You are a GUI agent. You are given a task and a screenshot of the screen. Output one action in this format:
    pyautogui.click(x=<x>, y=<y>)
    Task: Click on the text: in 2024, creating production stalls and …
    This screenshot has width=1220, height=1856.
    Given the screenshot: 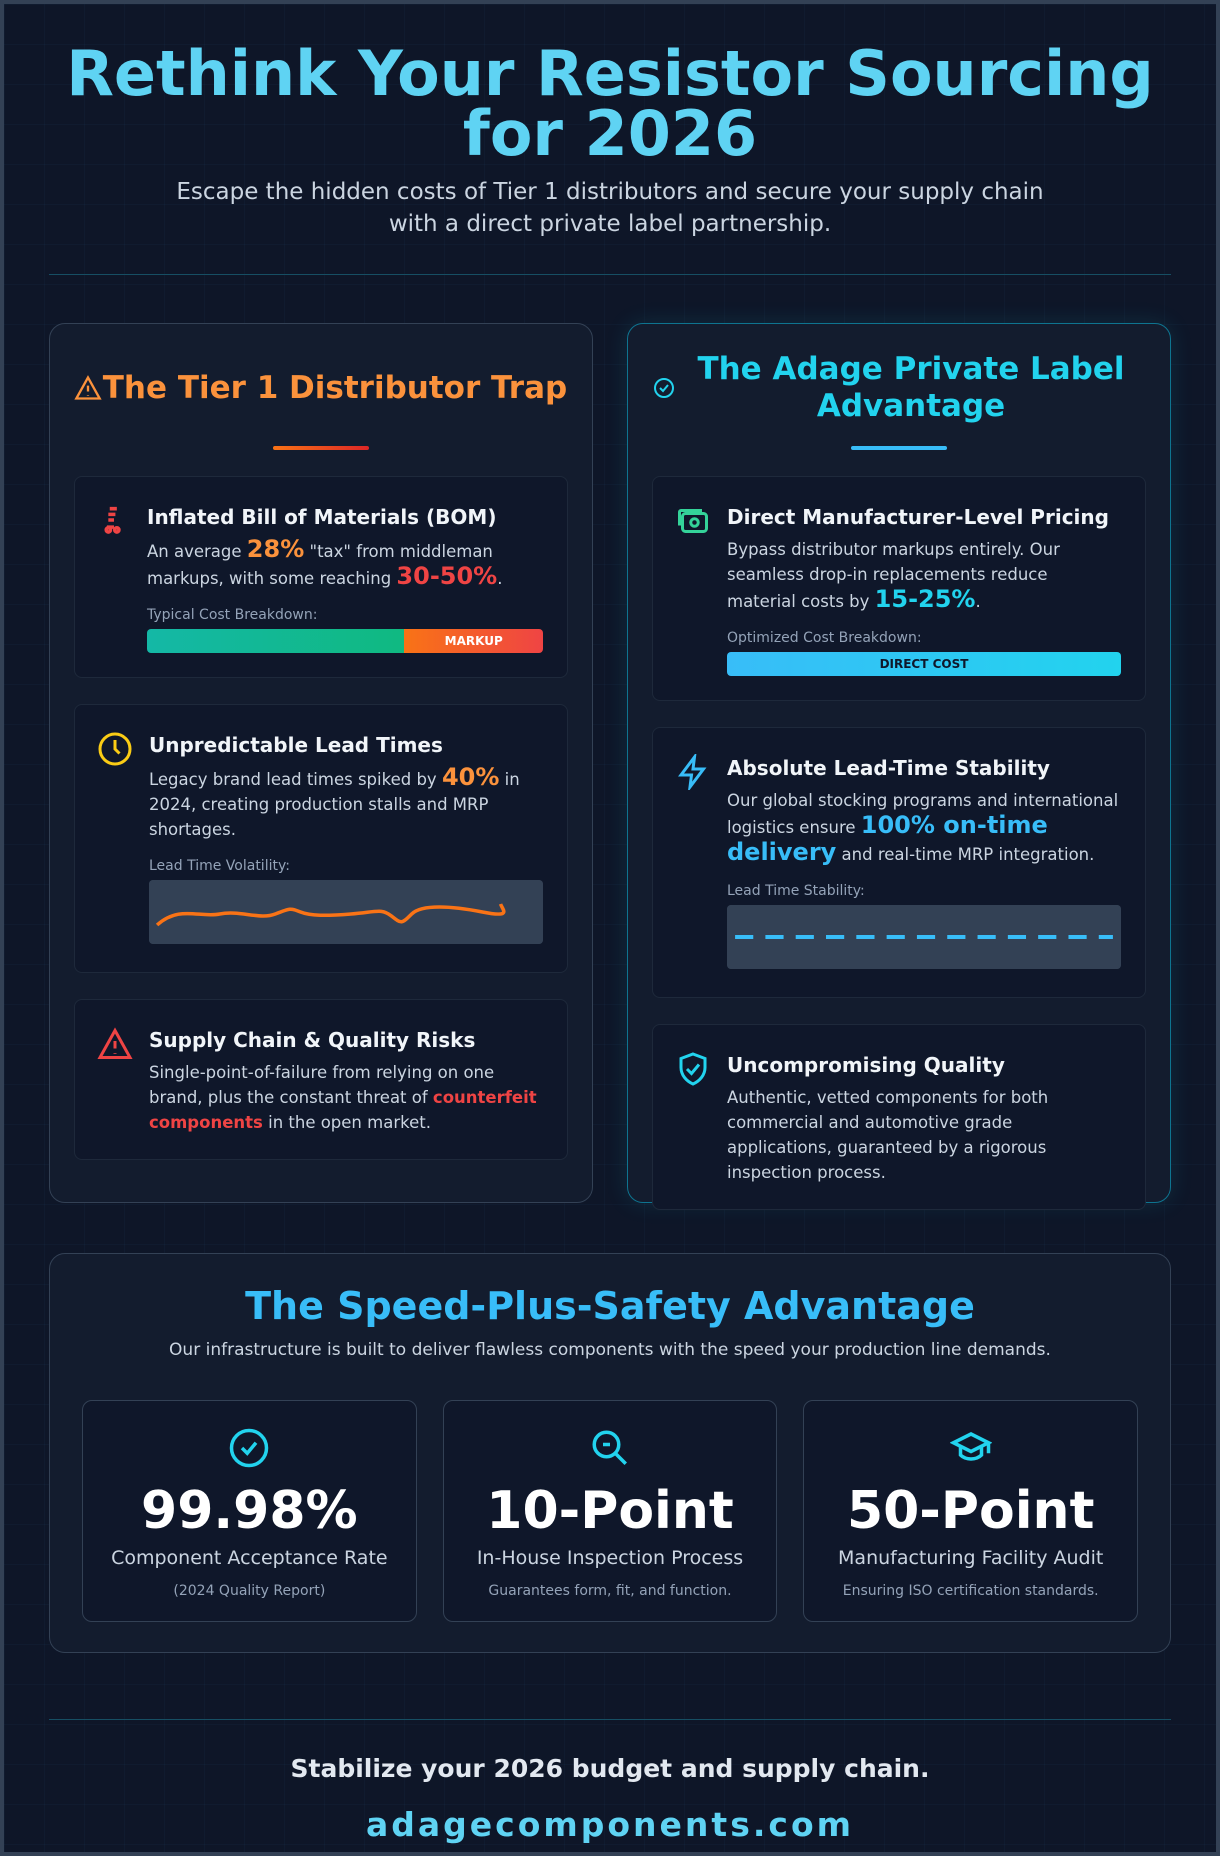 What is the action you would take?
    pyautogui.click(x=334, y=804)
    